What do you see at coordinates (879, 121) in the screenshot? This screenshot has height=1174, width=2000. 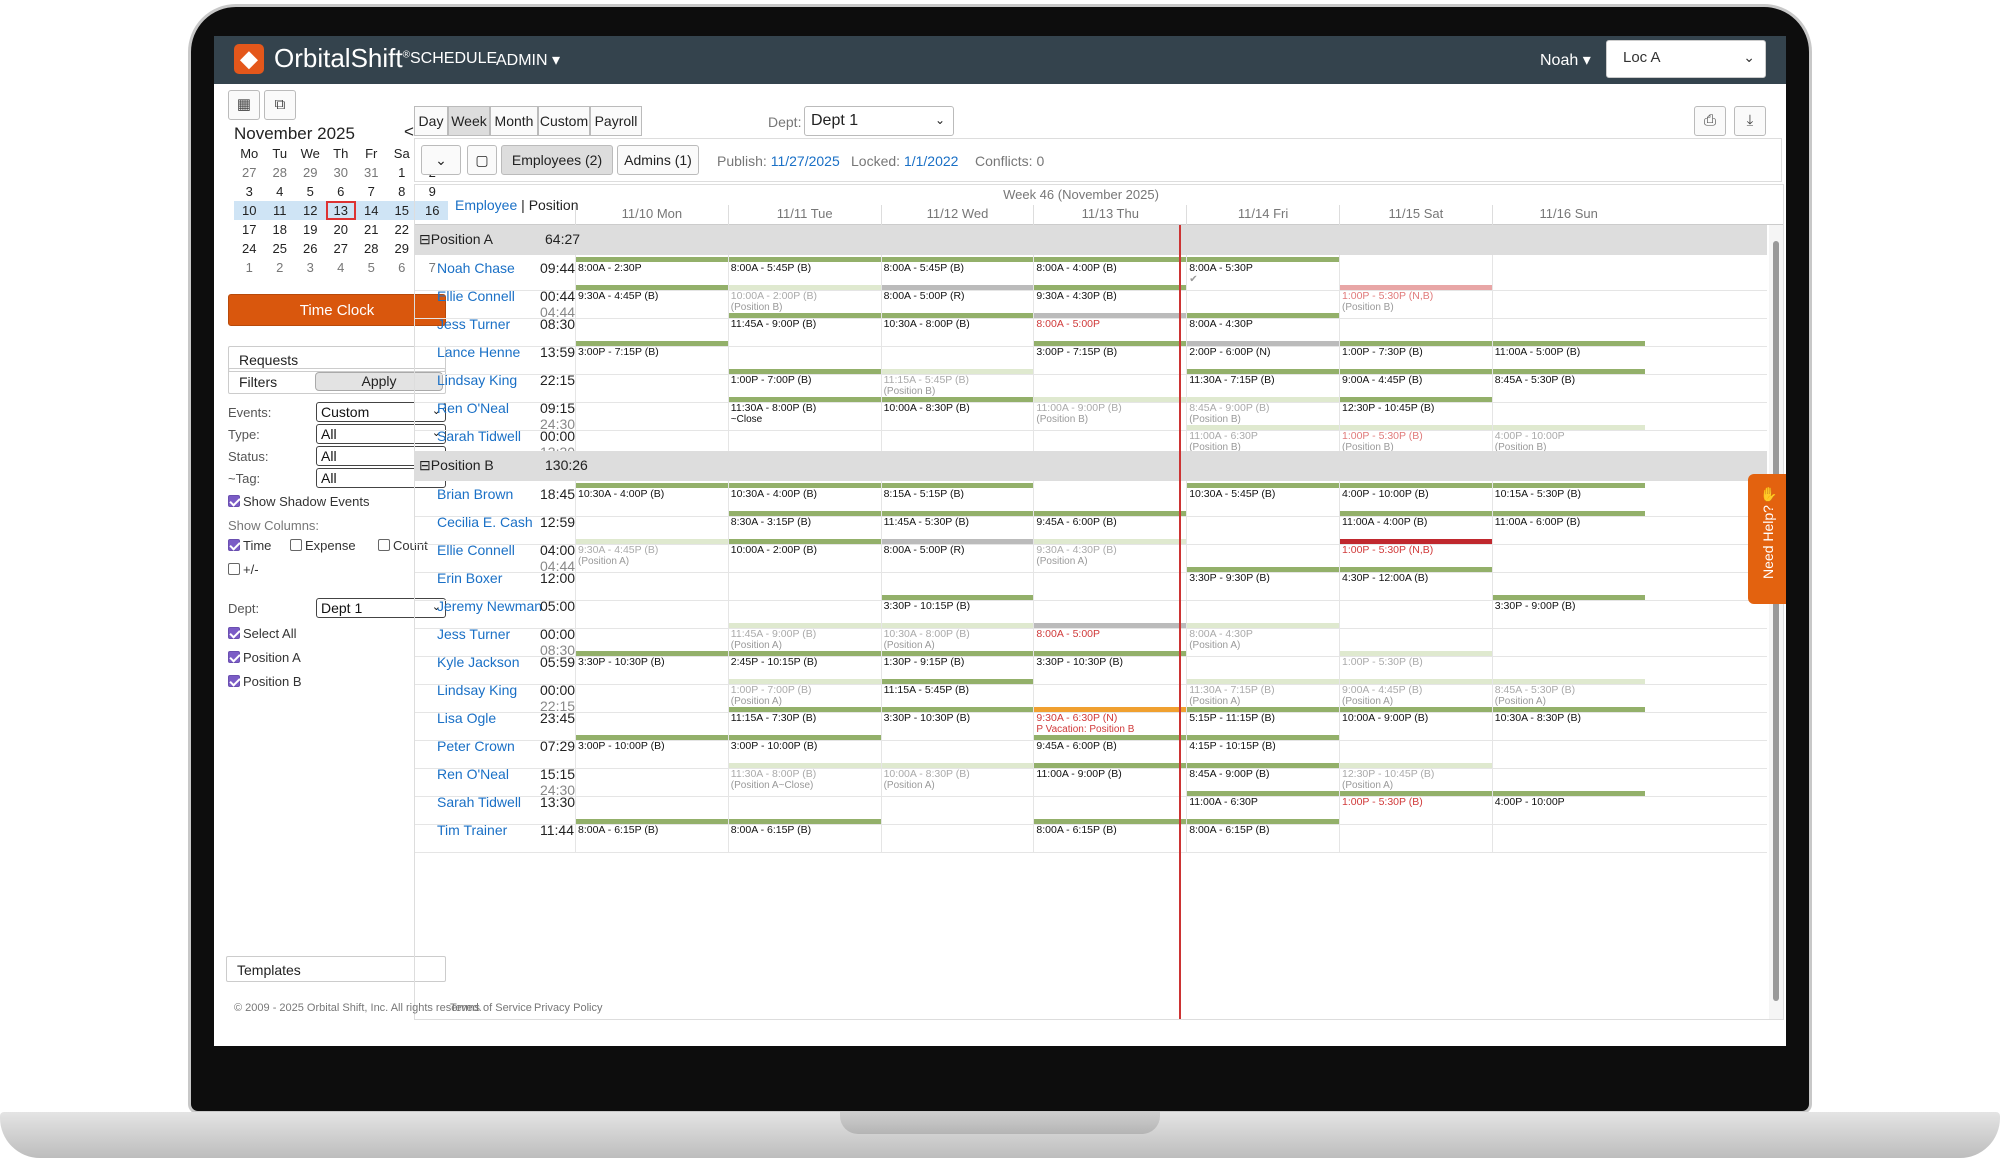 I see `dept-select: Dept 1 ⌄` at bounding box center [879, 121].